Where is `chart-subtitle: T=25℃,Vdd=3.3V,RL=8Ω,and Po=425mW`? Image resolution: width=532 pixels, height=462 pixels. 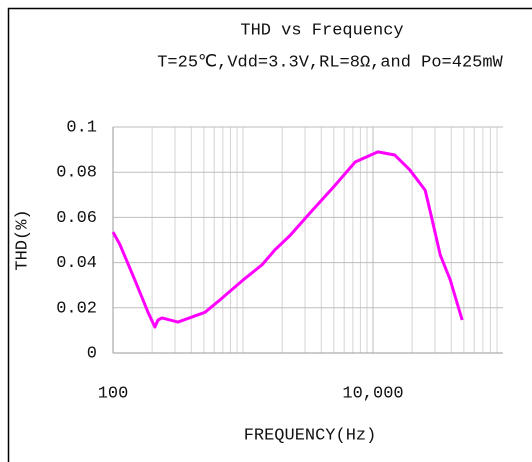
chart-subtitle: T=25℃,Vdd=3.3V,RL=8Ω,and Po=425mW is located at coordinates (330, 62).